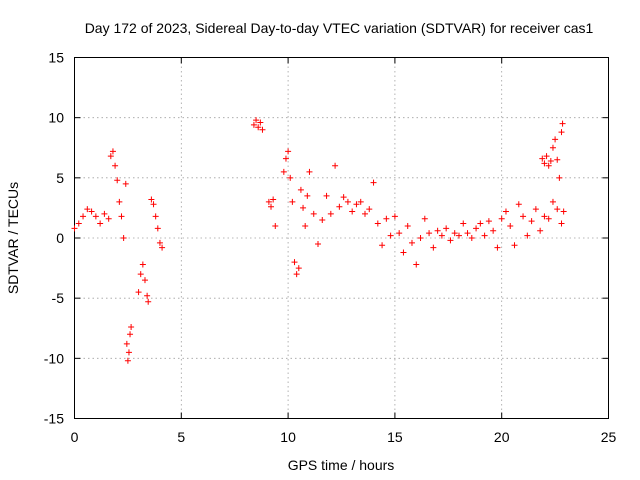  What do you see at coordinates (56, 118) in the screenshot?
I see `y-tick-label: 10` at bounding box center [56, 118].